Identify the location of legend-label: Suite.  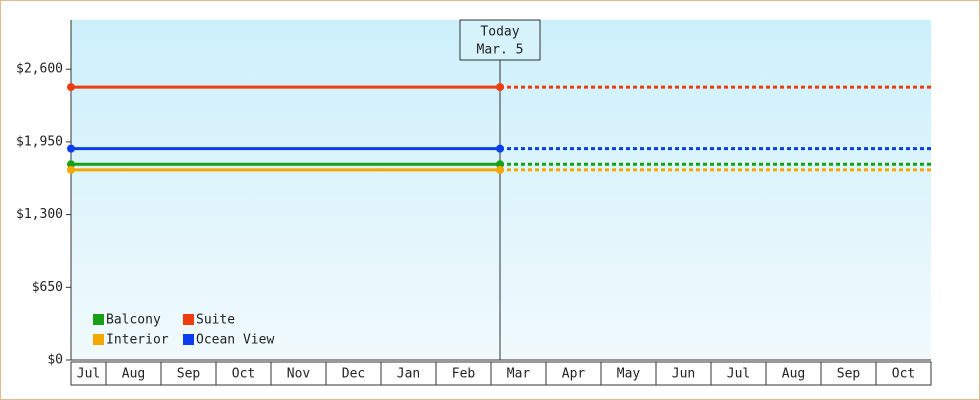
(215, 320).